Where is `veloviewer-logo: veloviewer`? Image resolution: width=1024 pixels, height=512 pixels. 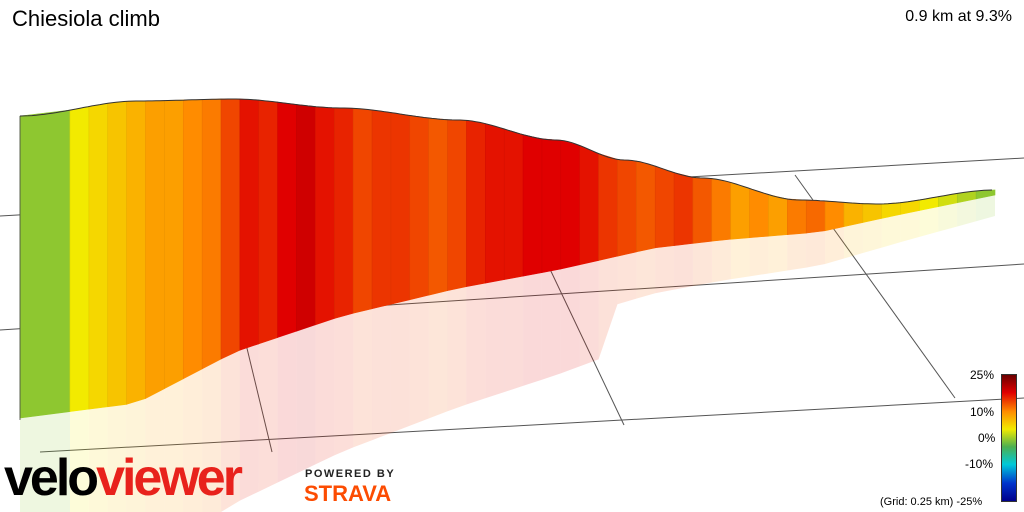 veloviewer-logo: veloviewer is located at coordinates (123, 478).